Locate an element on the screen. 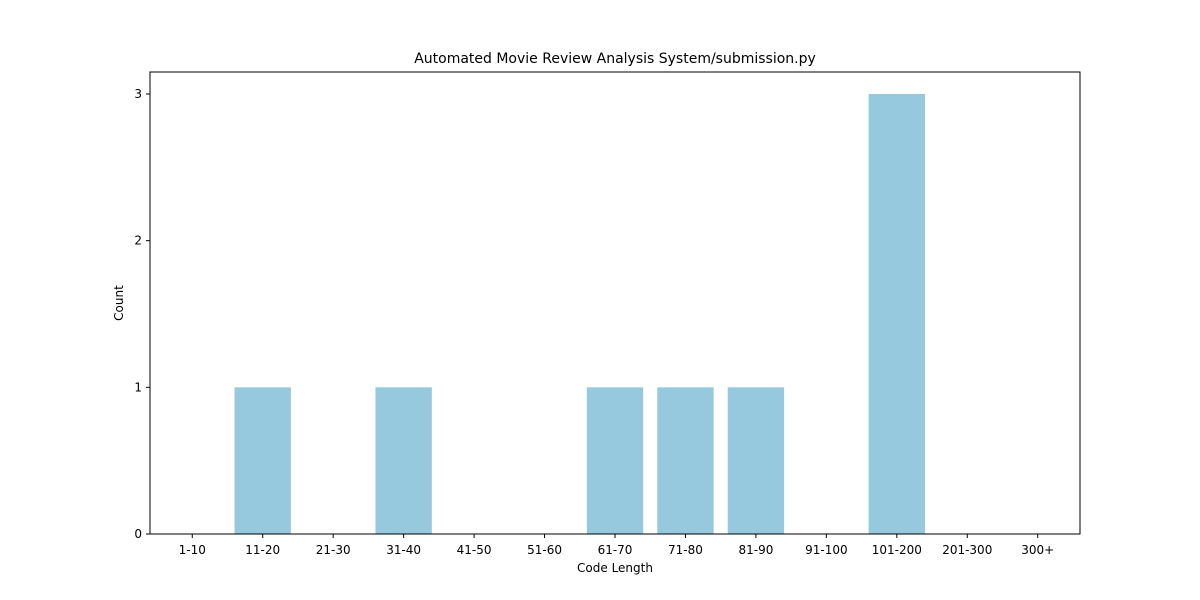 The width and height of the screenshot is (1200, 600). x-tick-label: 101-200 is located at coordinates (897, 550).